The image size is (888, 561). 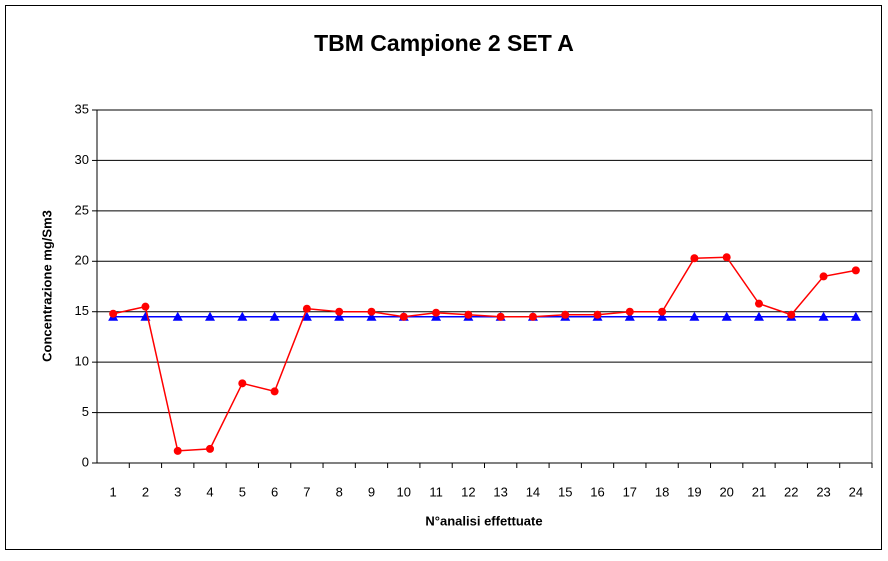 What do you see at coordinates (85, 461) in the screenshot?
I see `y-tick-label: 0` at bounding box center [85, 461].